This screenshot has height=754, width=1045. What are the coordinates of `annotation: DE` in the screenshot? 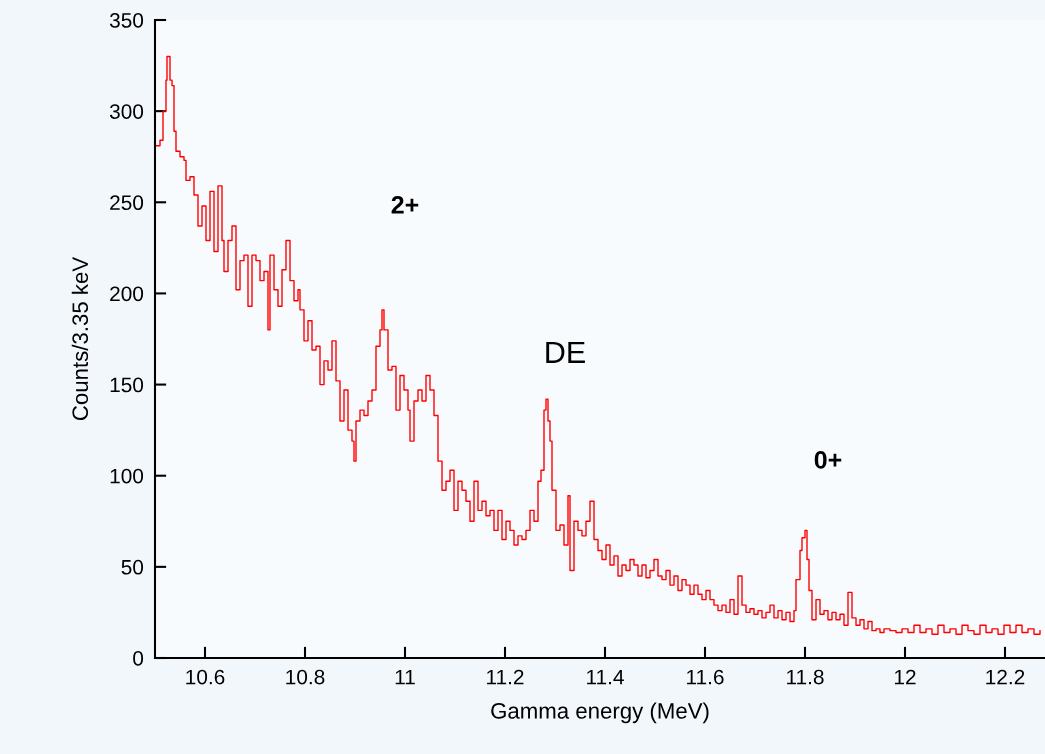 It's located at (565, 352).